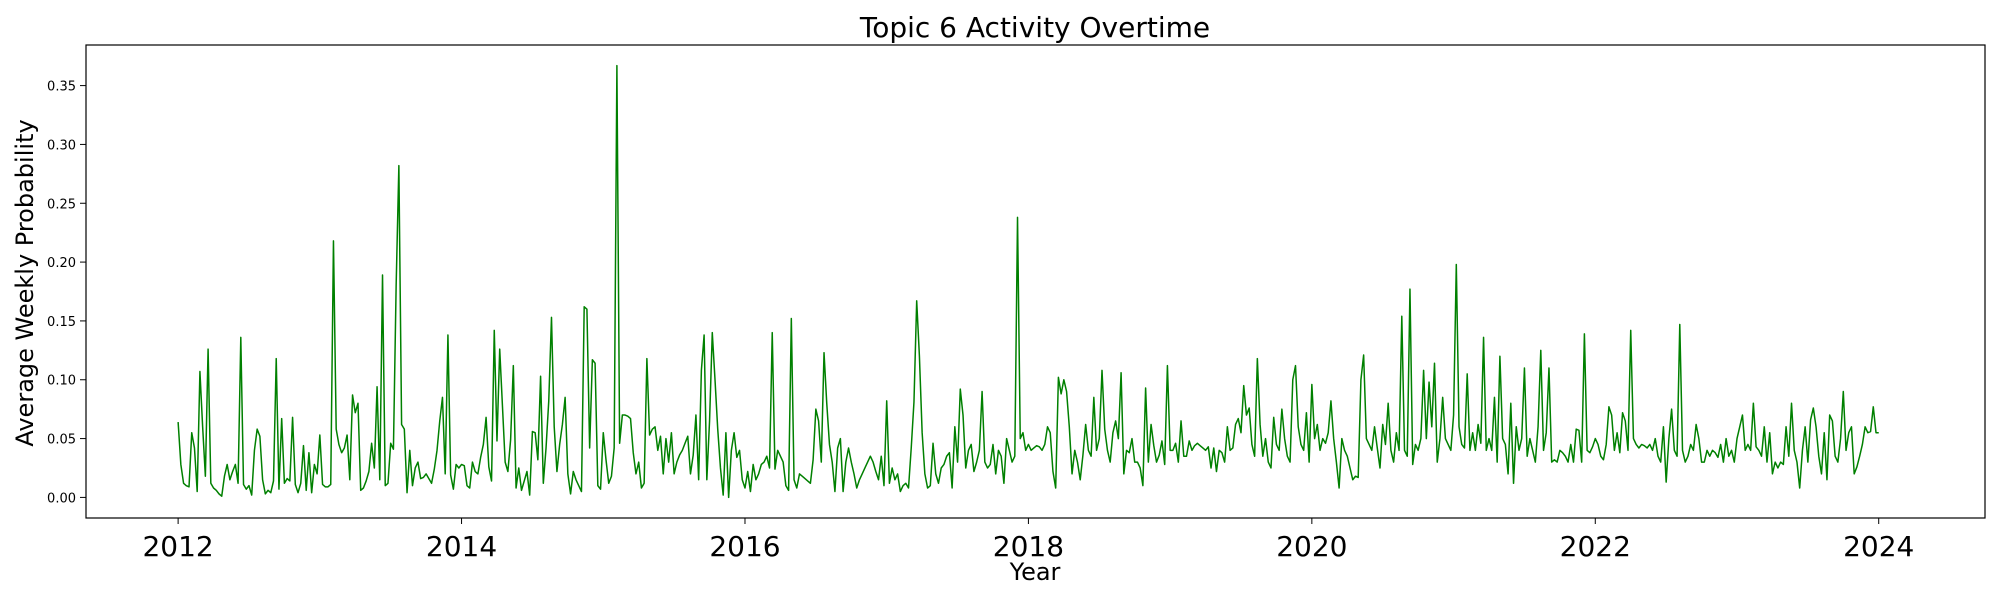 This screenshot has height=600, width=2000. Describe the element at coordinates (744, 546) in the screenshot. I see `x-tick-label: 2016` at that location.